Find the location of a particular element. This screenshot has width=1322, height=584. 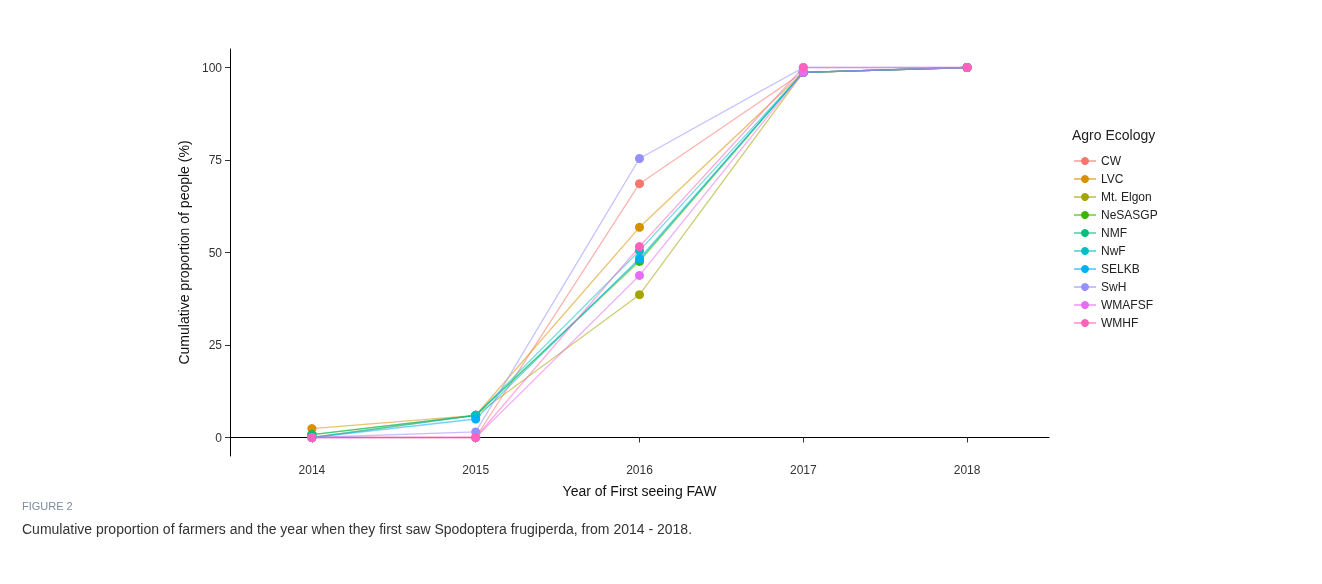

legend-label: LVC is located at coordinates (1112, 179).